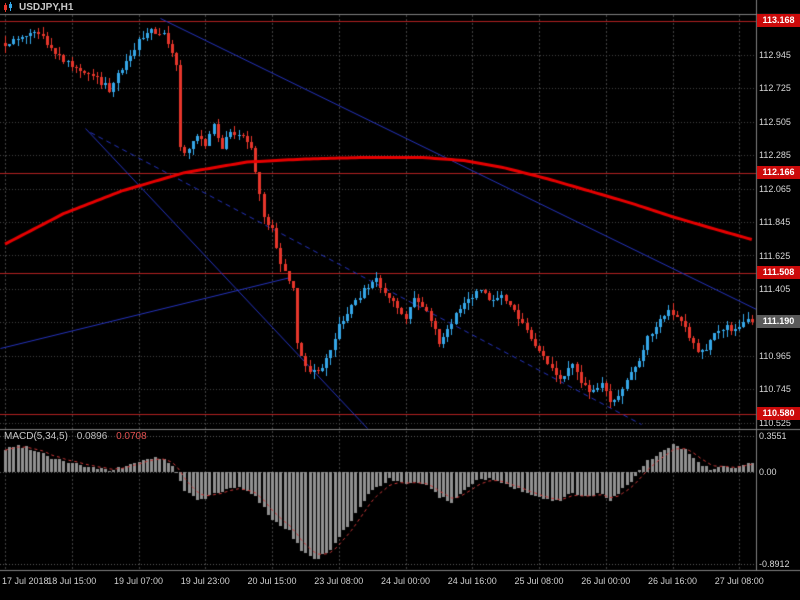  I want to click on level-price-tag: 112.166, so click(778, 173).